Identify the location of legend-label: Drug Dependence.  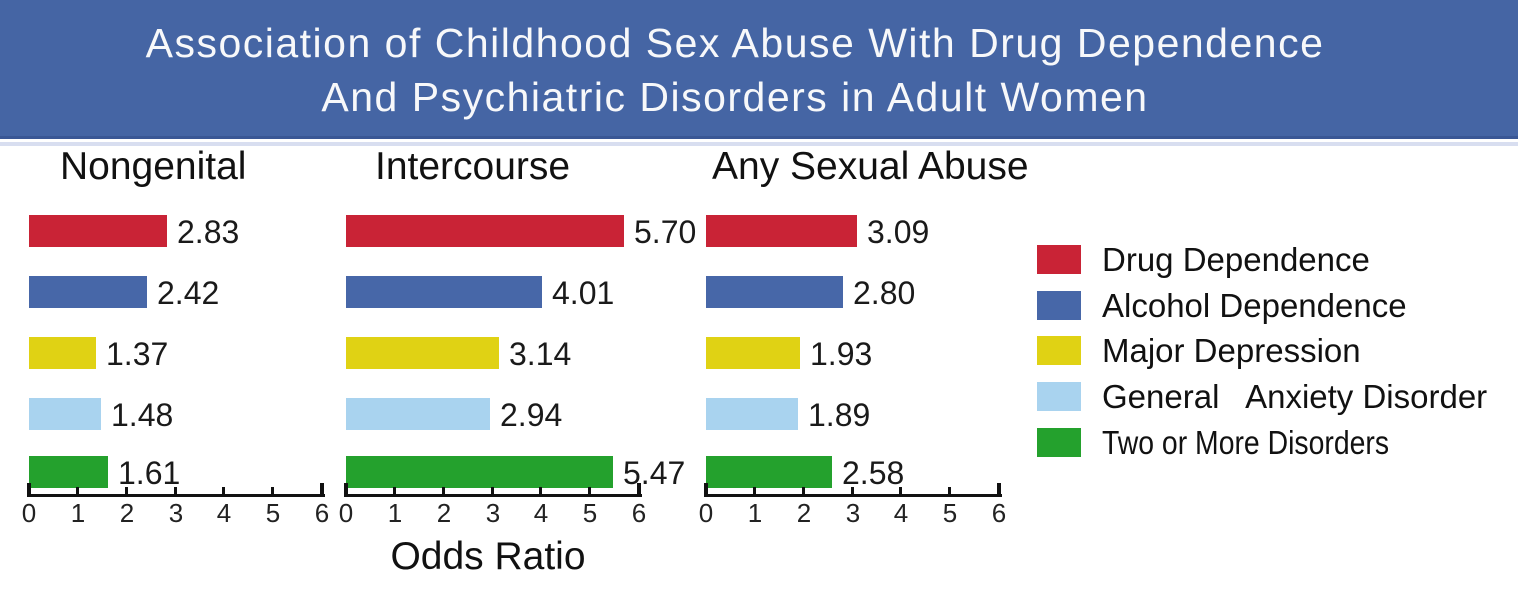
(1236, 259).